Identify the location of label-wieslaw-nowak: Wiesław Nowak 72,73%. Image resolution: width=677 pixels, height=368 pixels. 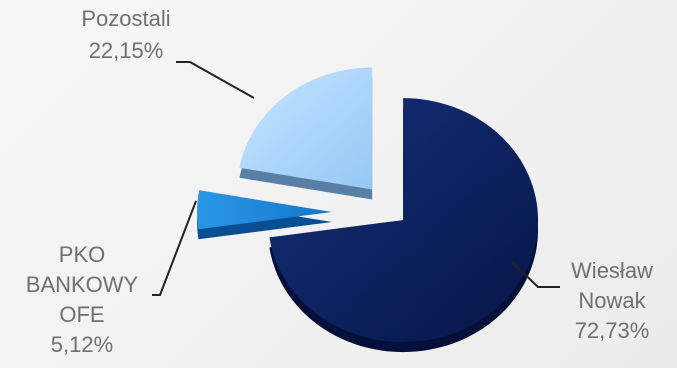
(612, 300).